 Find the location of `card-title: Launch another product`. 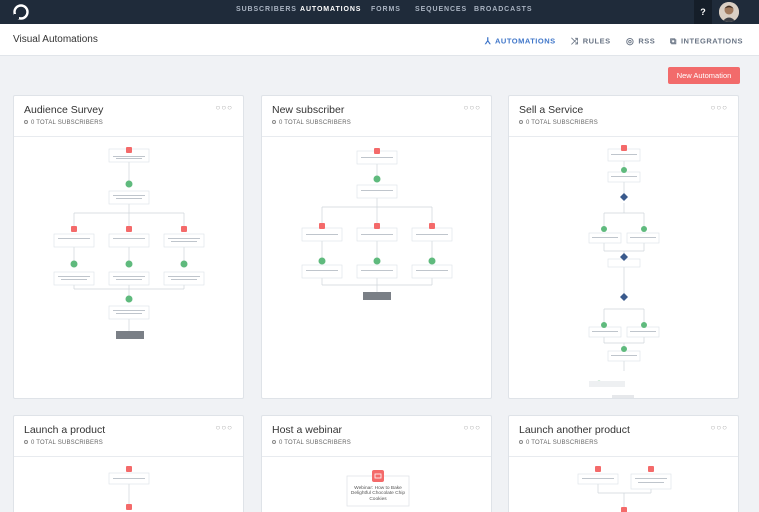

card-title: Launch another product is located at coordinates (574, 430).